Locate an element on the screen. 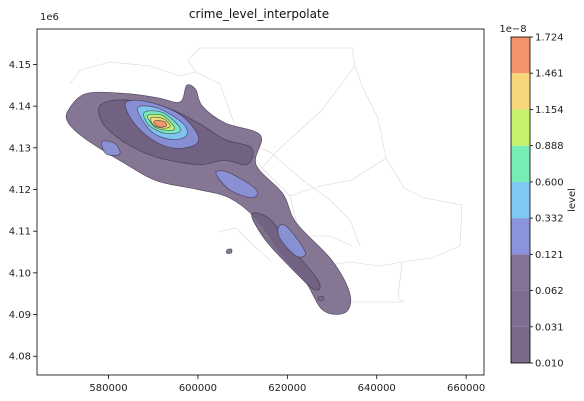  colorbar-label: level is located at coordinates (572, 200).